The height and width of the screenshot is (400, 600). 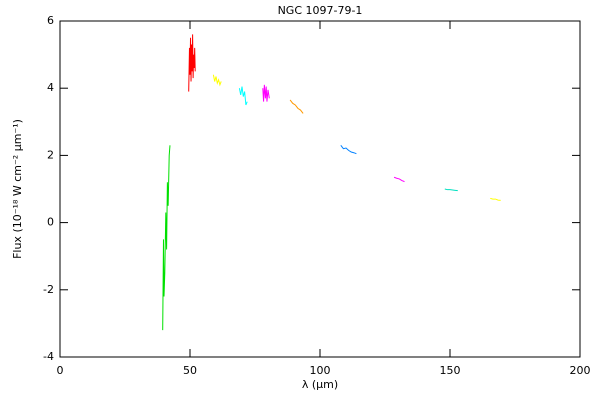 What do you see at coordinates (60, 370) in the screenshot?
I see `x-tick-label: 0` at bounding box center [60, 370].